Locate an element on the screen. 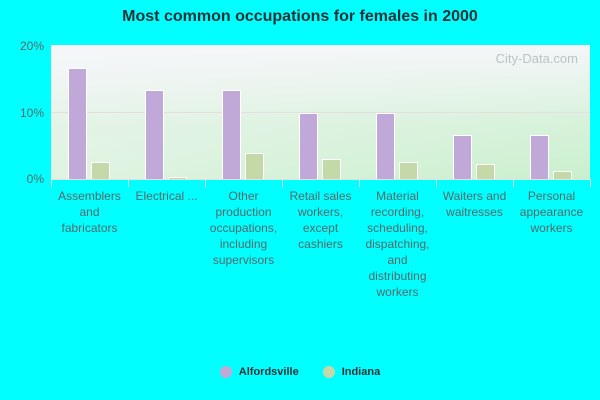 The height and width of the screenshot is (400, 600). y-tick-10: 10% is located at coordinates (31, 113).